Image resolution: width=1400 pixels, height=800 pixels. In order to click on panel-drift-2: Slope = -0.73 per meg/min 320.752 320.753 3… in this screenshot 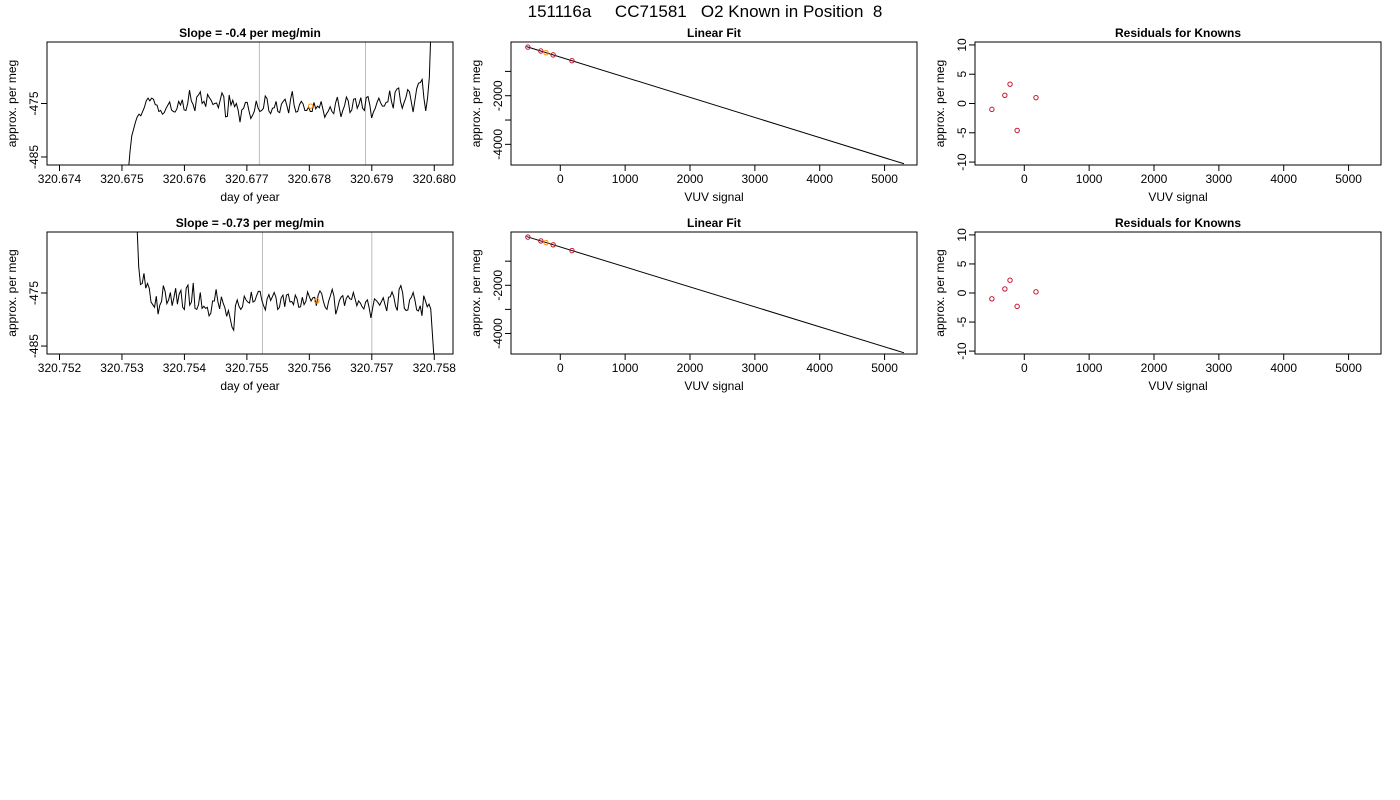, I will do `click(230, 304)`.